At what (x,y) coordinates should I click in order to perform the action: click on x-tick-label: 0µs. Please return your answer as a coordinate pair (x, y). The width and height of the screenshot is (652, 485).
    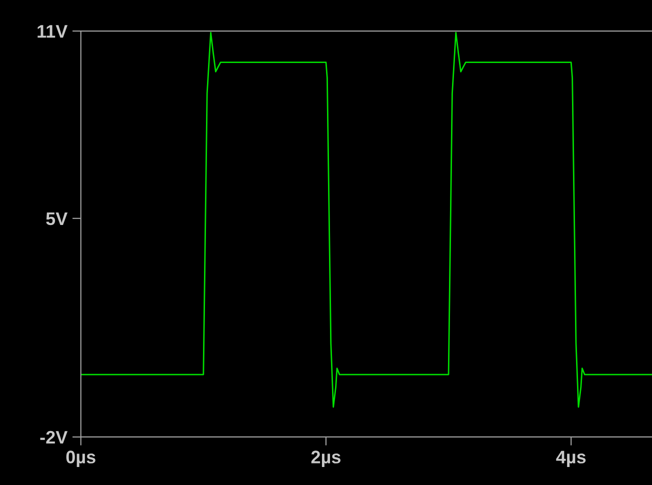
    Looking at the image, I should click on (81, 459).